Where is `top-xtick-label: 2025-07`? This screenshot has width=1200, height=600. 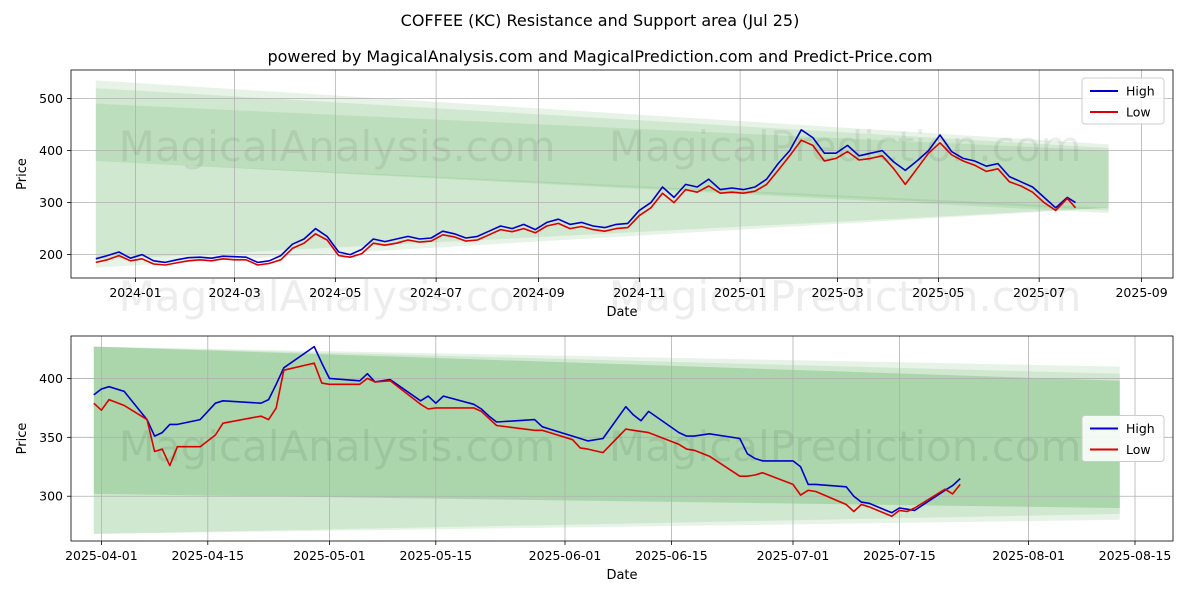
top-xtick-label: 2025-07 is located at coordinates (1039, 292).